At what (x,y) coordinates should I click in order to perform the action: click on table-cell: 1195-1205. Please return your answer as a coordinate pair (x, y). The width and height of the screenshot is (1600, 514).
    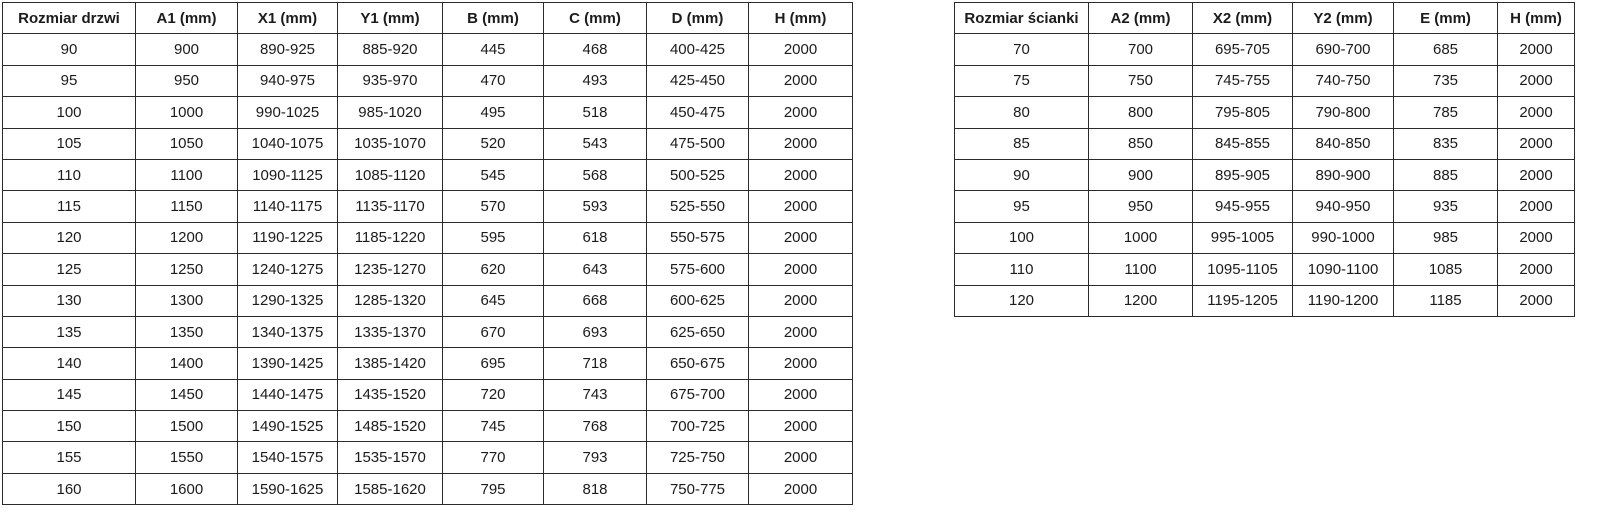
    Looking at the image, I should click on (1242, 300).